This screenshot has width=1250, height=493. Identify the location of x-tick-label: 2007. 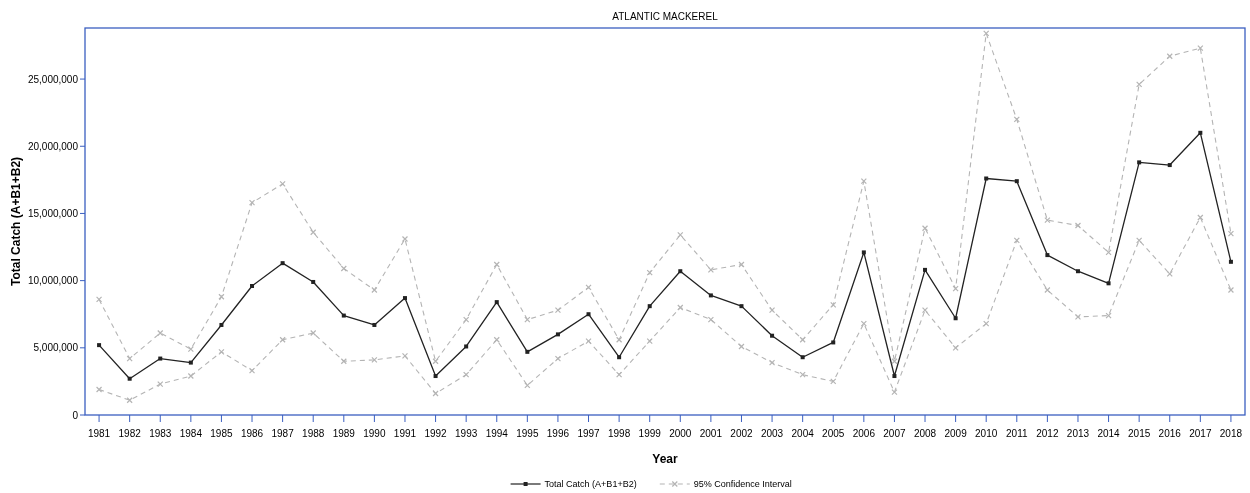
(894, 433).